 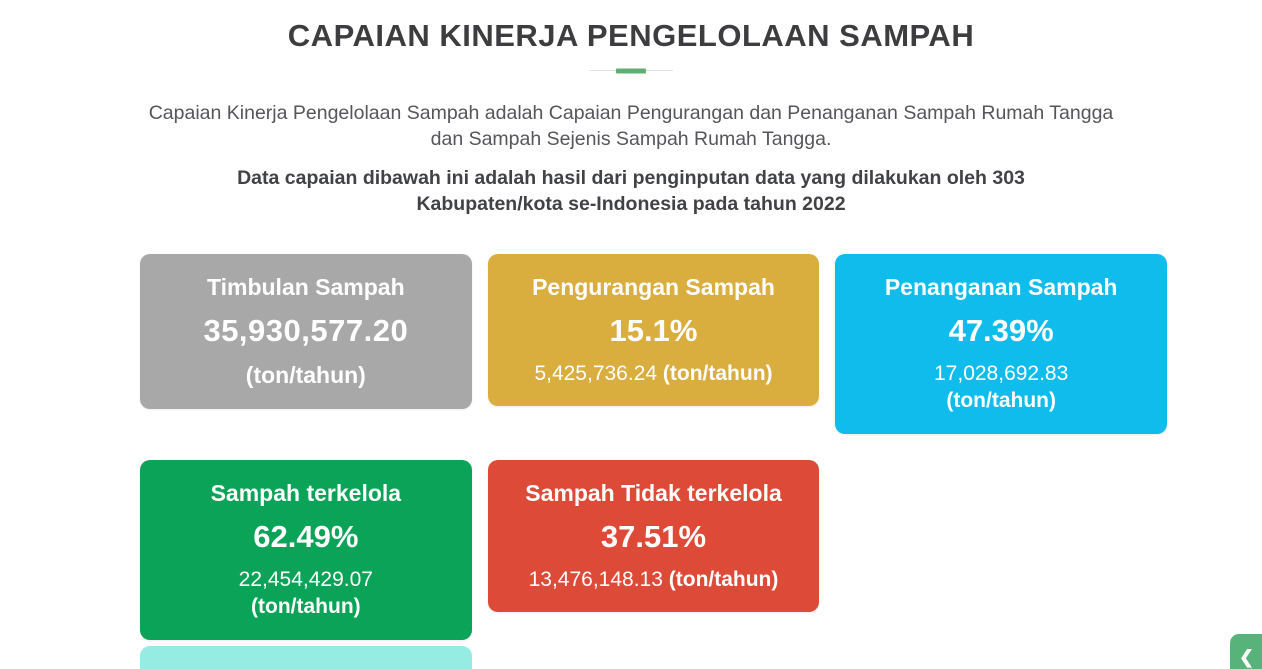 I want to click on next-card-peek, so click(x=306, y=657).